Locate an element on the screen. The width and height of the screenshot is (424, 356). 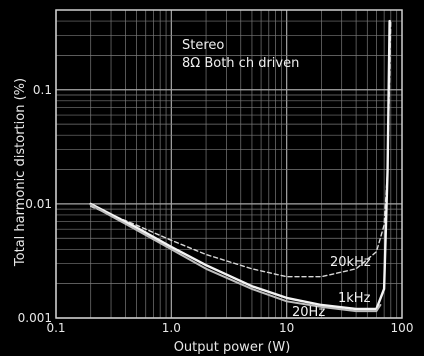
x-tick-labels: 0.1 1.0 10 100 is located at coordinates (229, 328).